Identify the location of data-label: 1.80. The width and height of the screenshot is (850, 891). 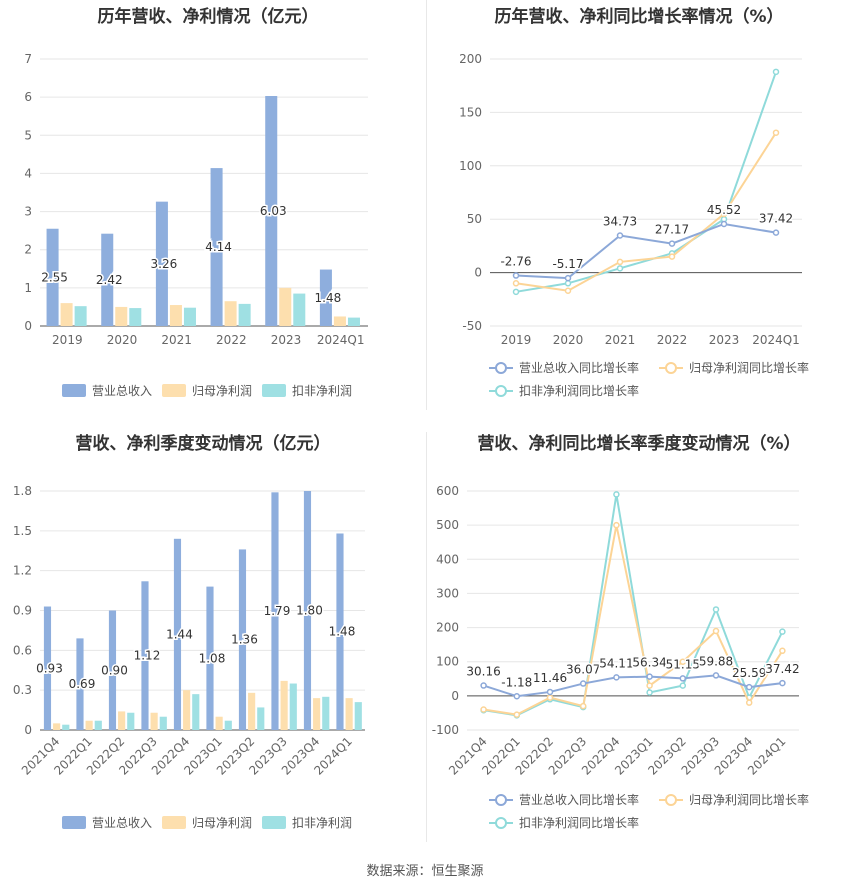
(309, 611).